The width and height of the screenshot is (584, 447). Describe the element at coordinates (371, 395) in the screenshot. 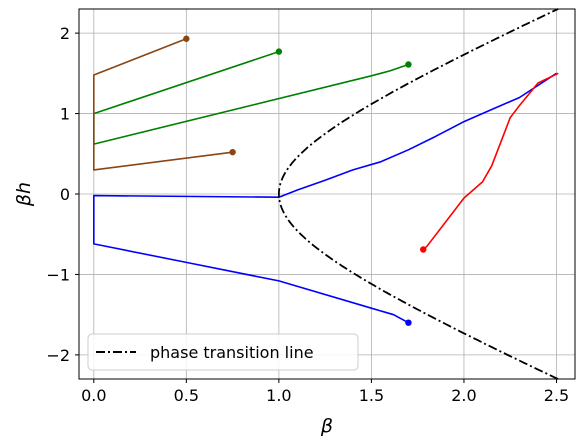

I see `x-tick-label: 1.5` at that location.